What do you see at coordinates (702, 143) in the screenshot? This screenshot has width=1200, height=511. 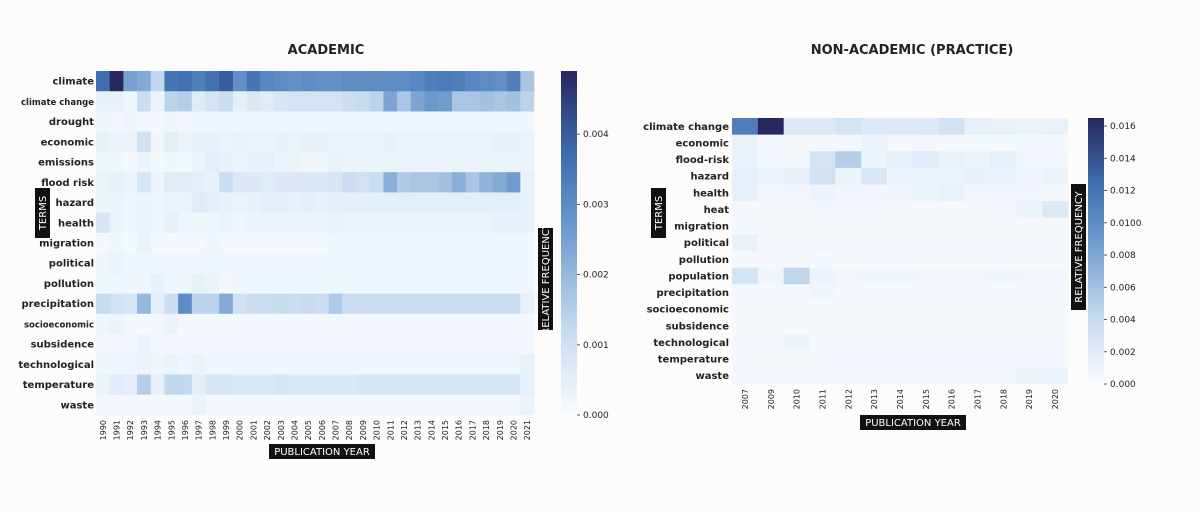 I see `y-tick-label: economic` at bounding box center [702, 143].